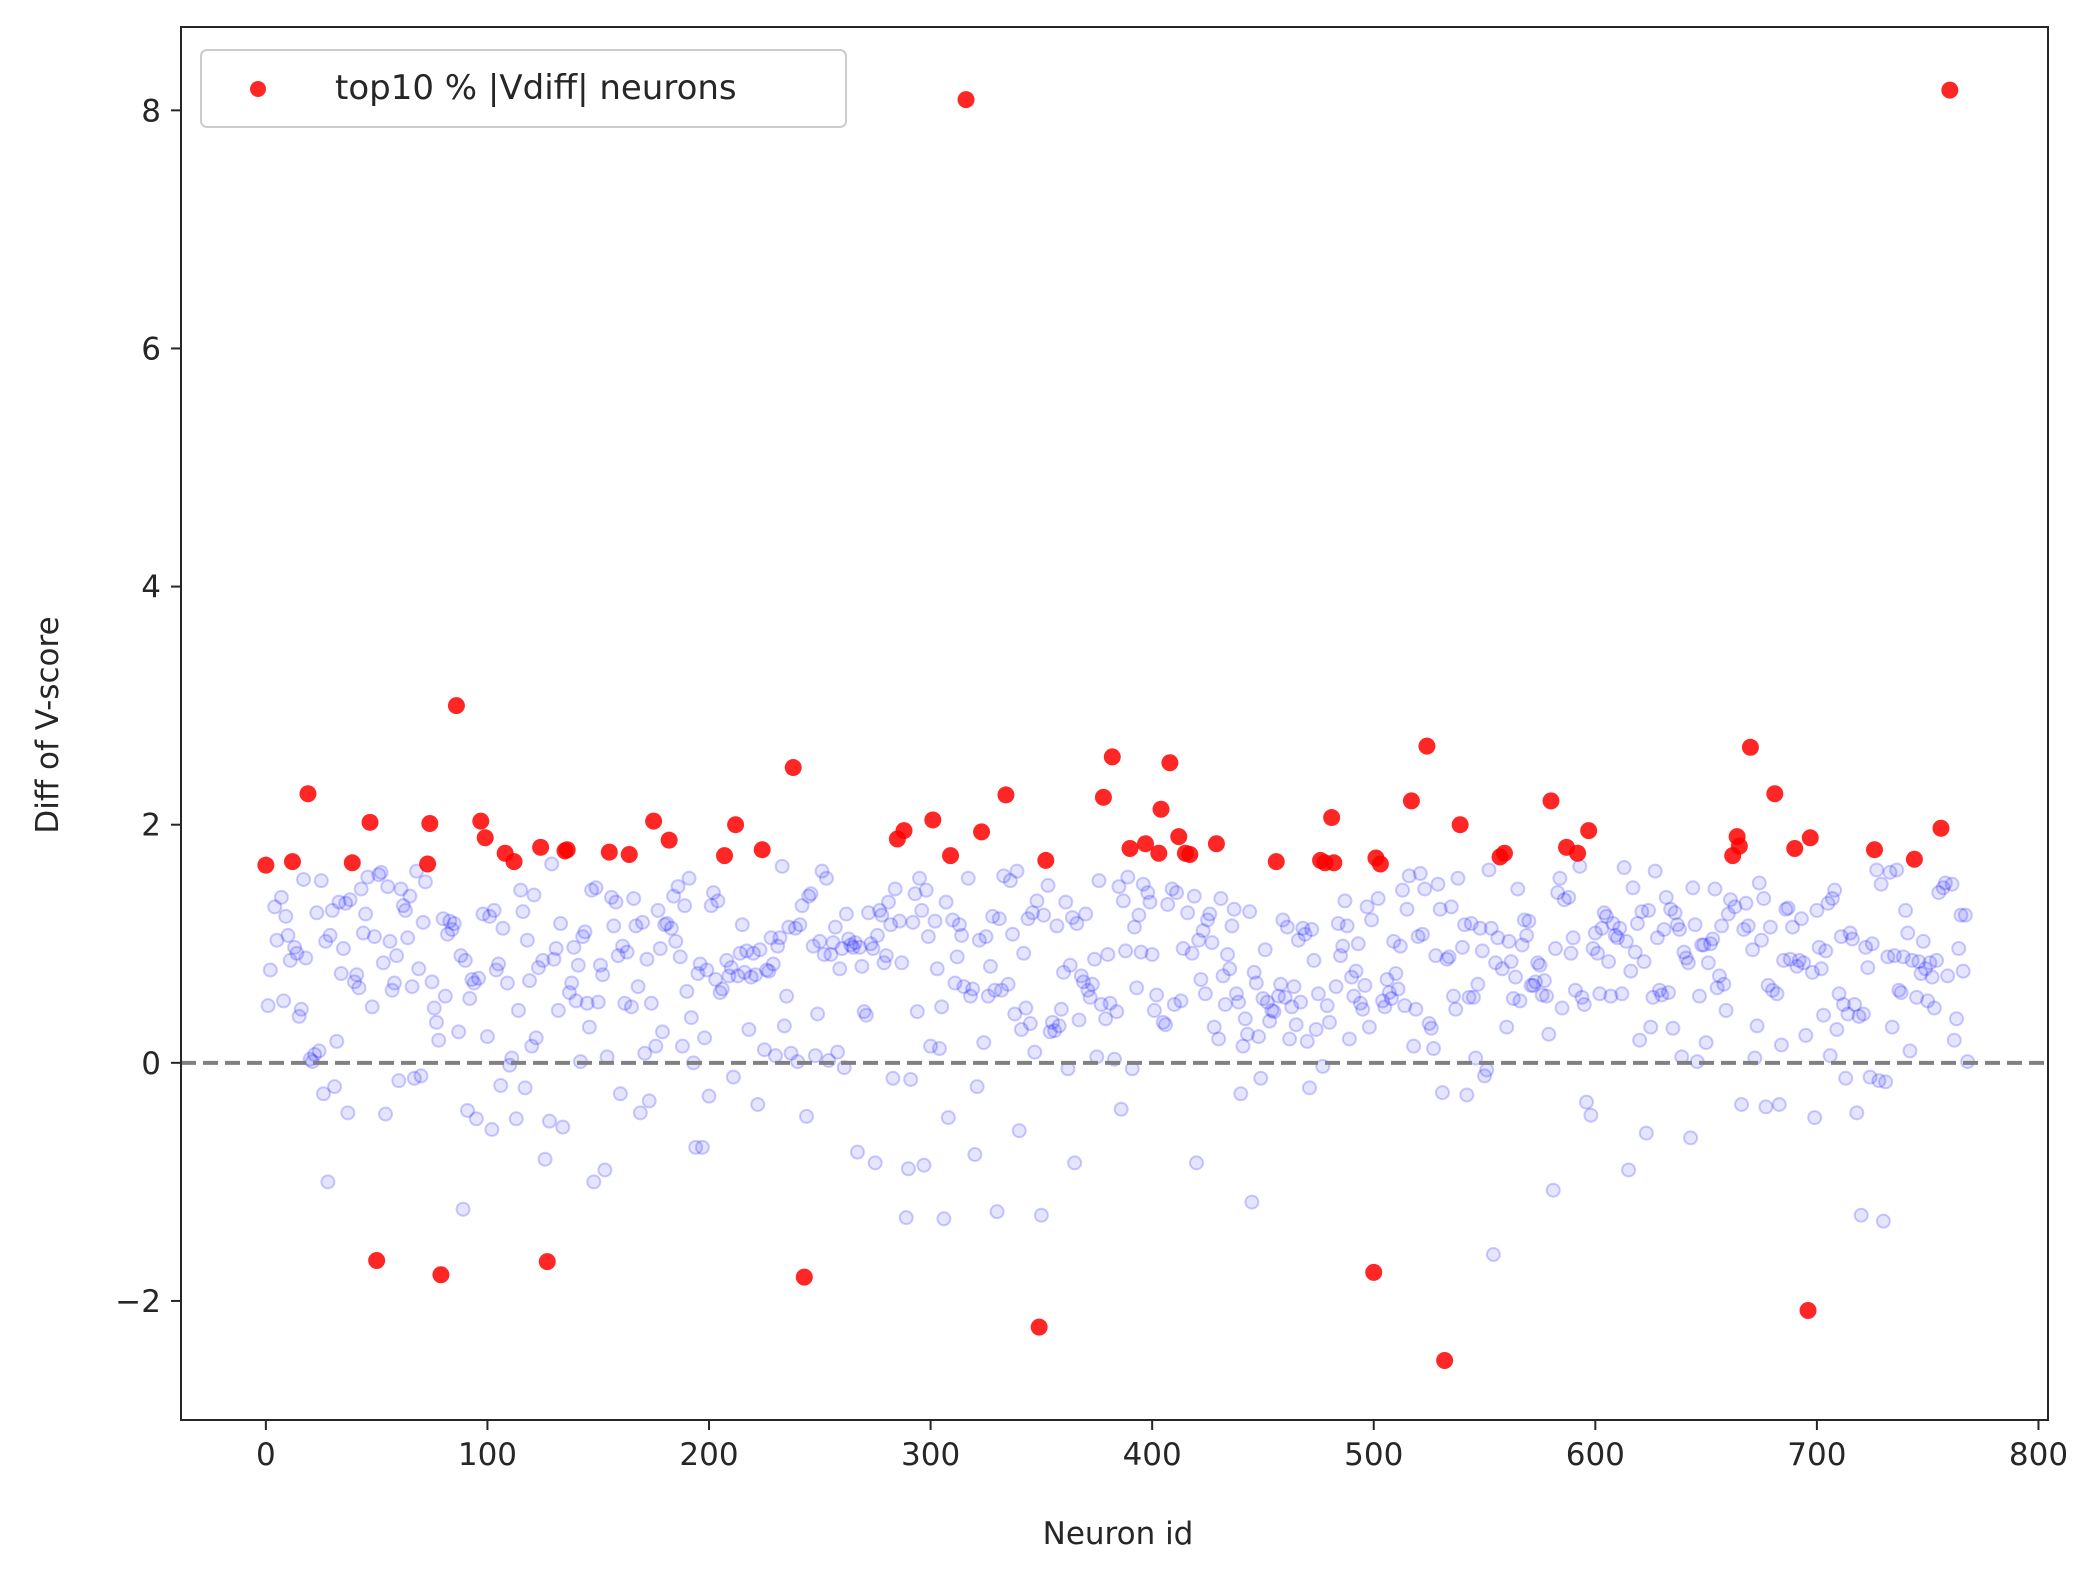  I want to click on x-tick-label: 500, so click(1373, 1455).